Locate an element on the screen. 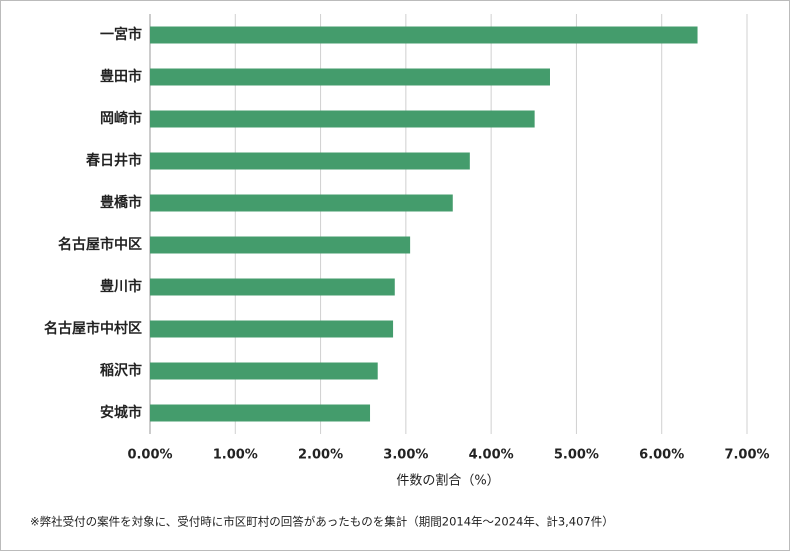  x-tick-label: 4.00% is located at coordinates (491, 455).